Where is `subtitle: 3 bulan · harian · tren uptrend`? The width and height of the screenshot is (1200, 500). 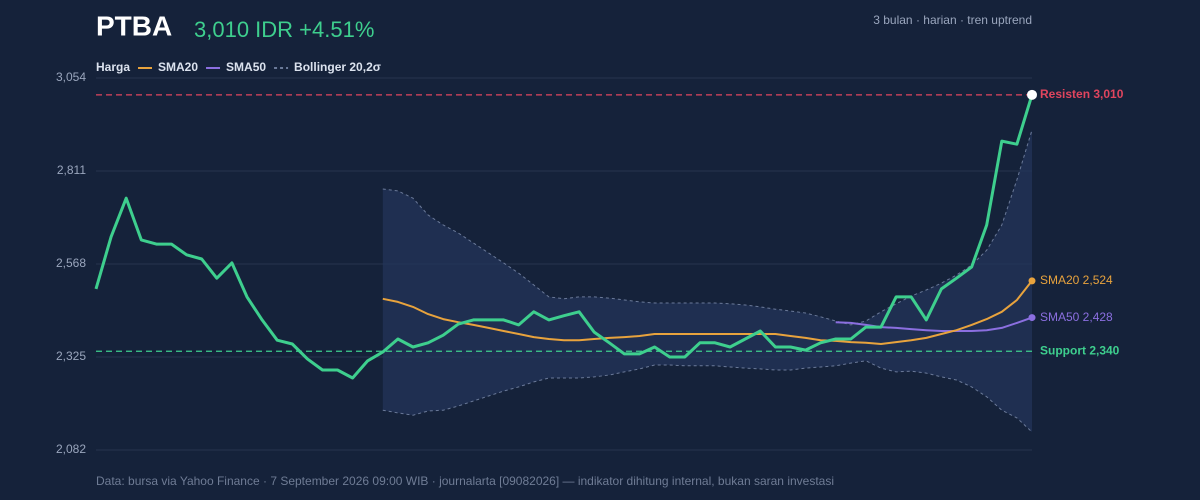
subtitle: 3 bulan · harian · tren uptrend is located at coordinates (952, 20).